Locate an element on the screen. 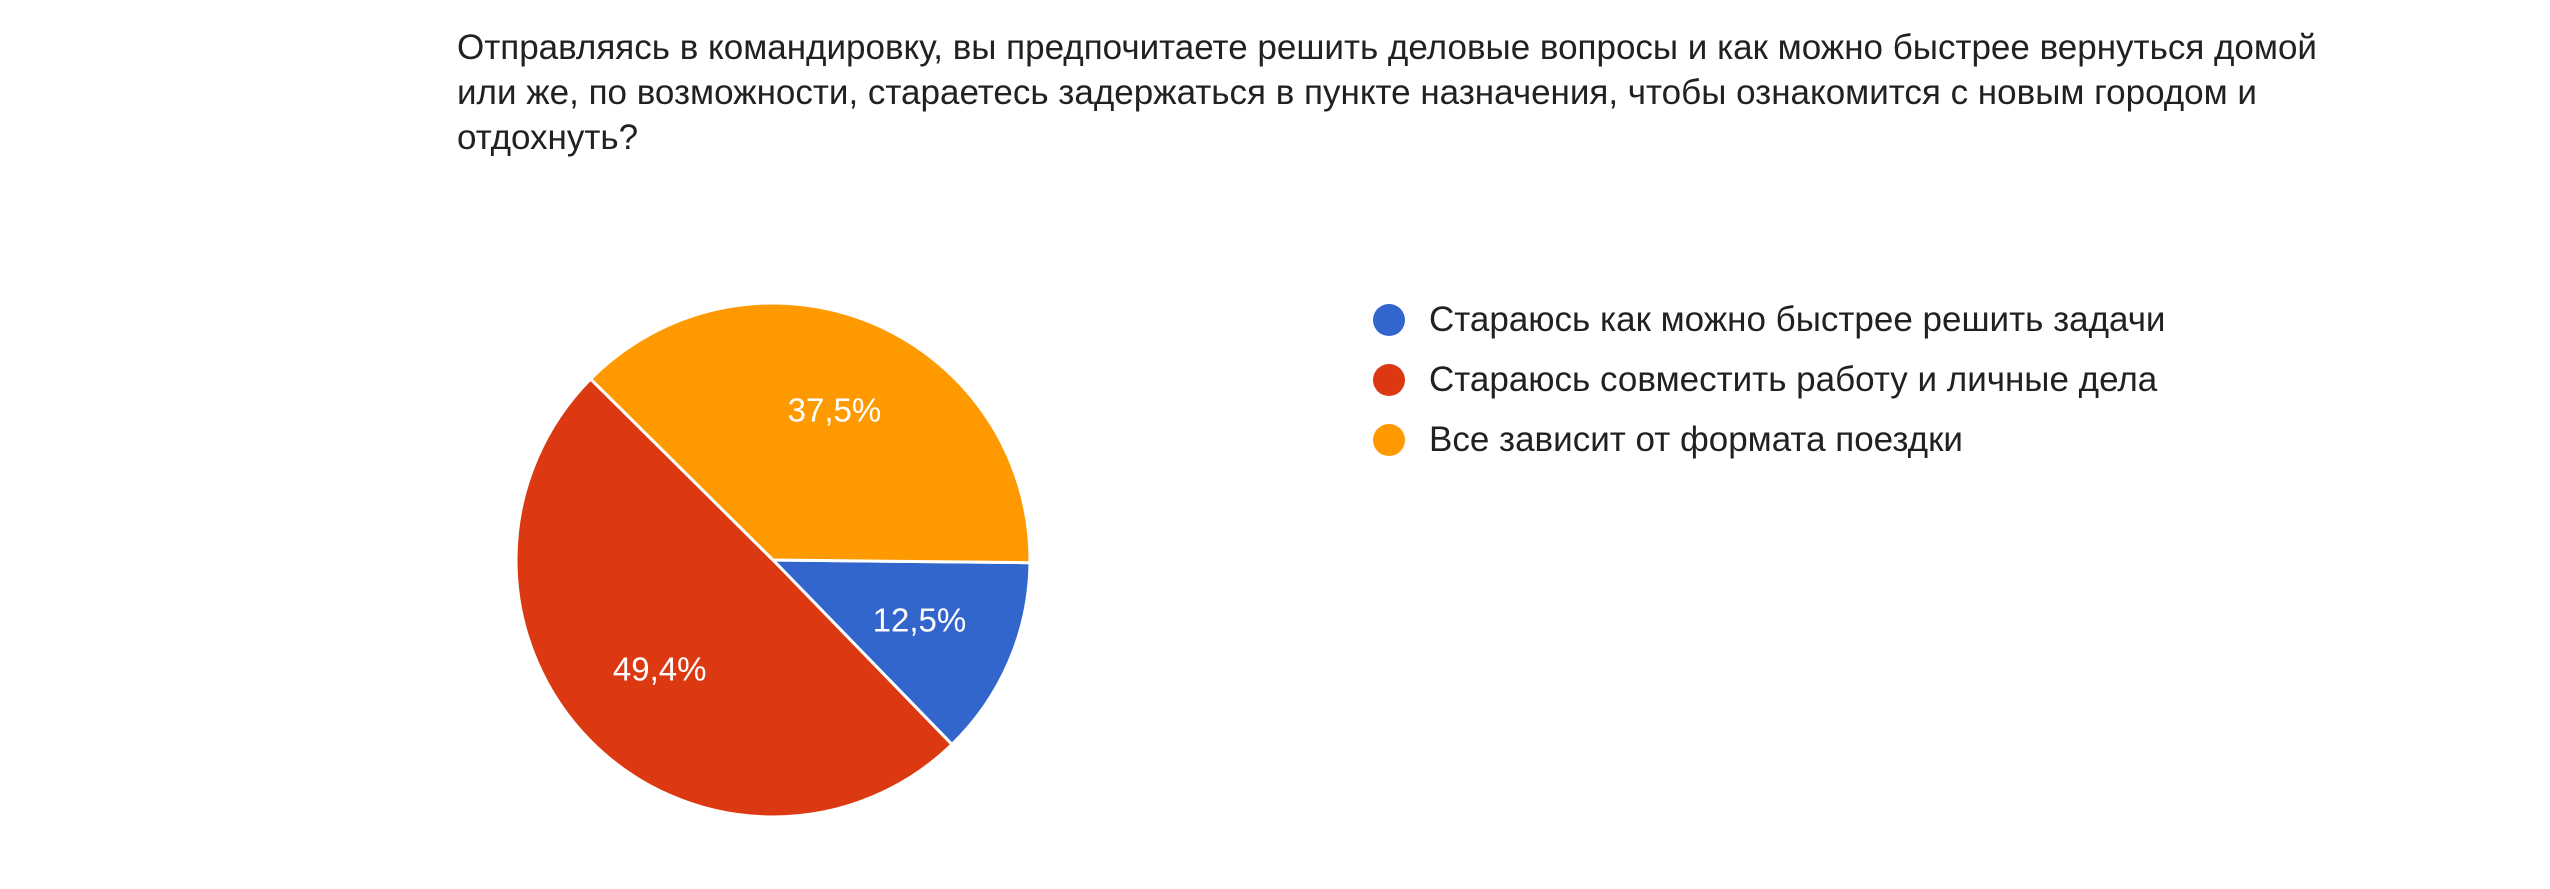  legend-item: Стараюсь как можно быстрее решить задачи is located at coordinates (1769, 320).